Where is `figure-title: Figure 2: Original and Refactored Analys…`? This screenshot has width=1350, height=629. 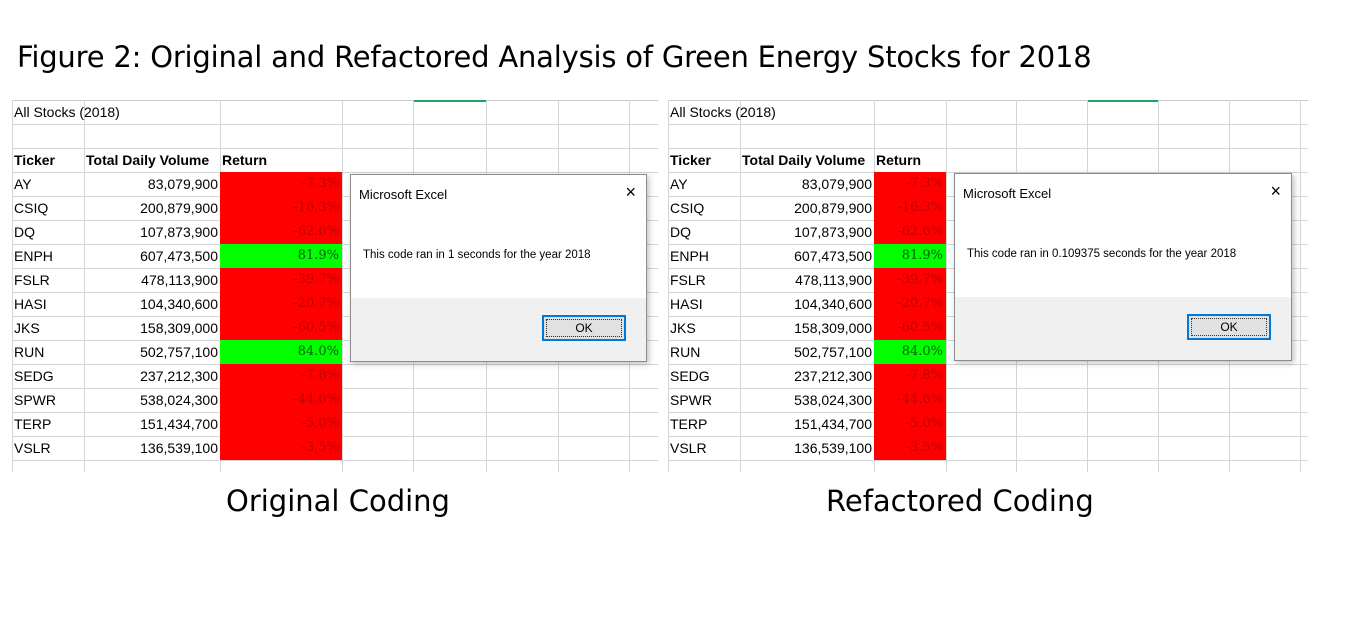 figure-title: Figure 2: Original and Refactored Analys… is located at coordinates (554, 57).